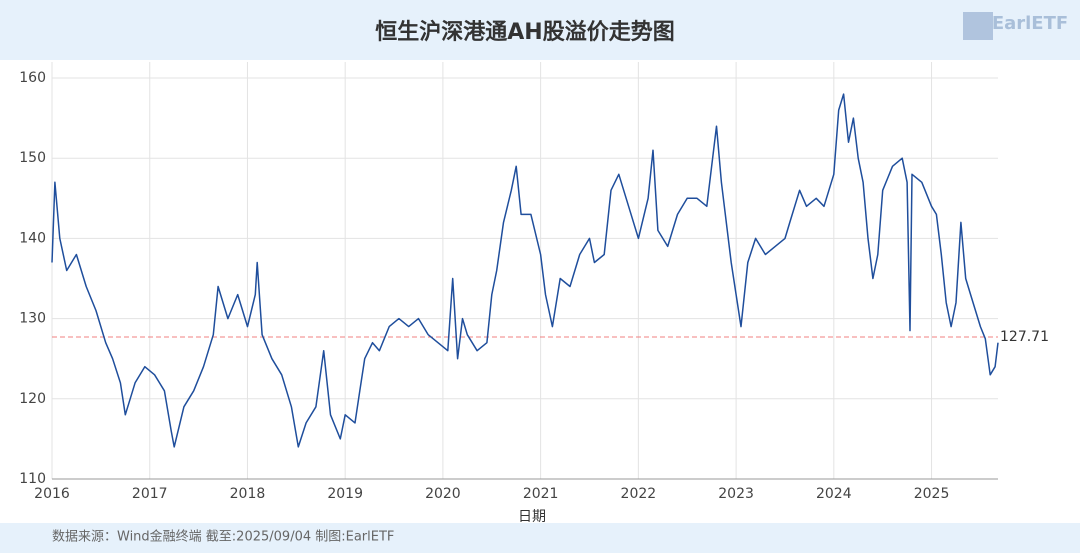 The height and width of the screenshot is (553, 1080). Describe the element at coordinates (32, 479) in the screenshot. I see `y-tick-label: 110` at that location.